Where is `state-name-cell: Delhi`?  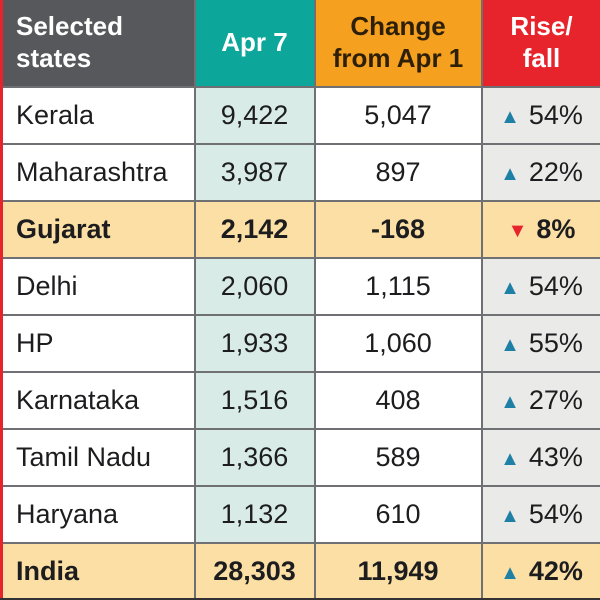 state-name-cell: Delhi is located at coordinates (98, 286).